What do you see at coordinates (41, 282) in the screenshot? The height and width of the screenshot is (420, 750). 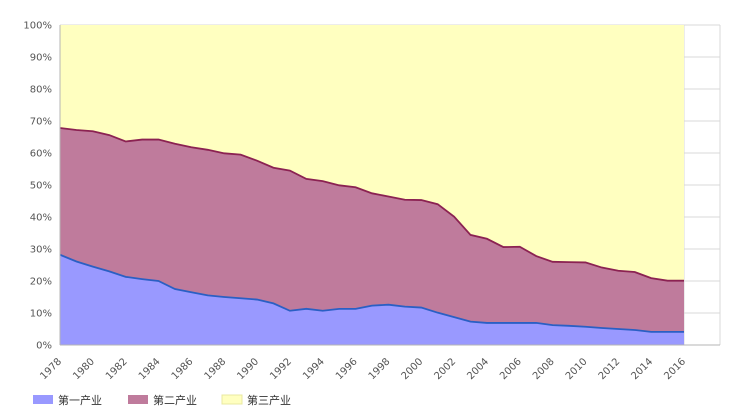 I see `y-tick-label: 20%` at bounding box center [41, 282].